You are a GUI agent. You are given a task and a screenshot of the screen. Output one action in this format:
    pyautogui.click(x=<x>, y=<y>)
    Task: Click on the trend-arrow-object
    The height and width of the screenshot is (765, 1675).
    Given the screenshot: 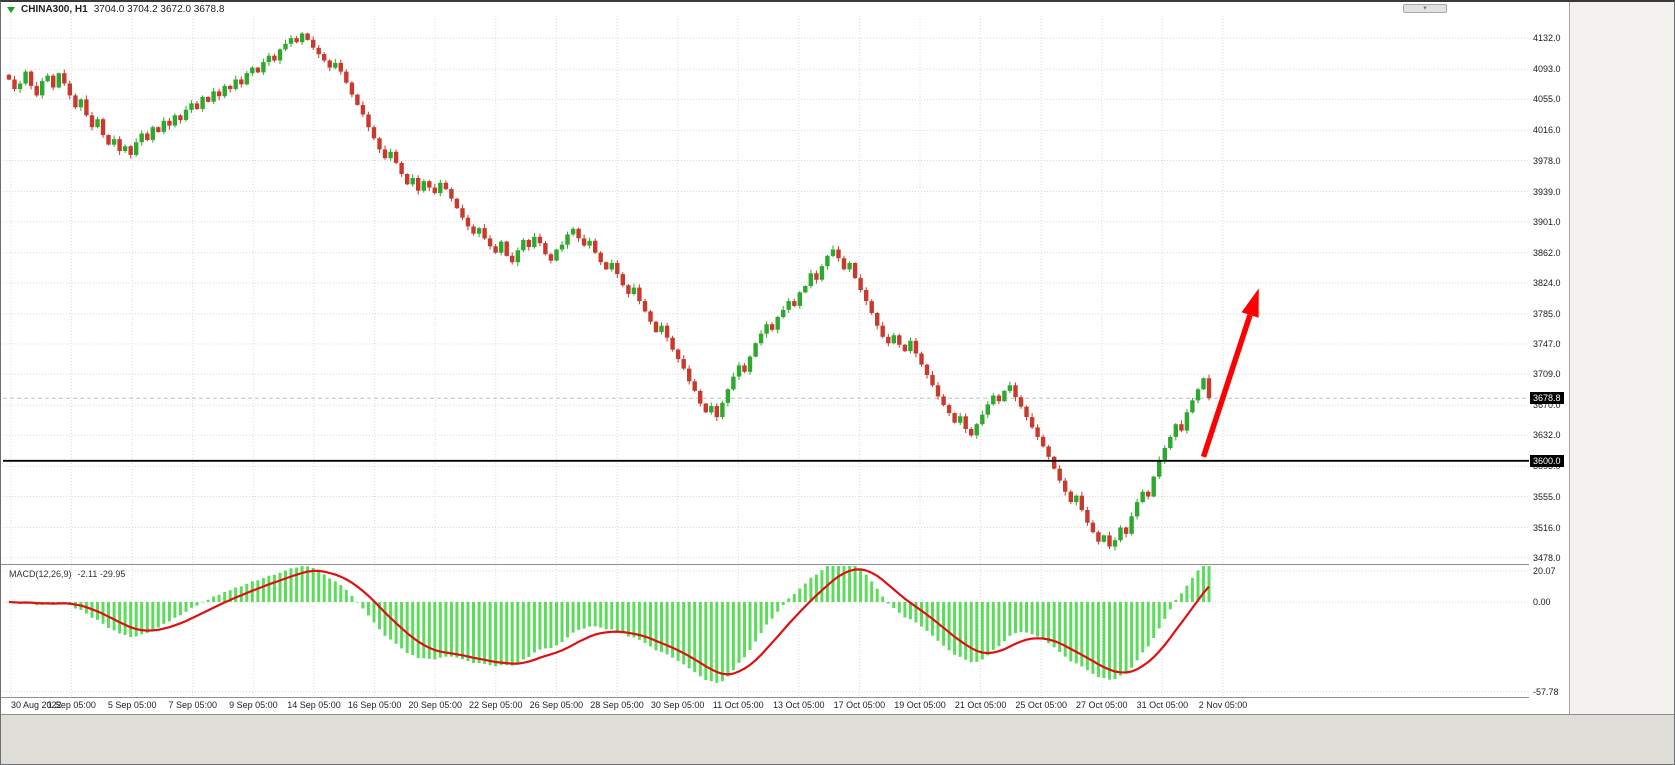 What is the action you would take?
    pyautogui.click(x=1229, y=373)
    